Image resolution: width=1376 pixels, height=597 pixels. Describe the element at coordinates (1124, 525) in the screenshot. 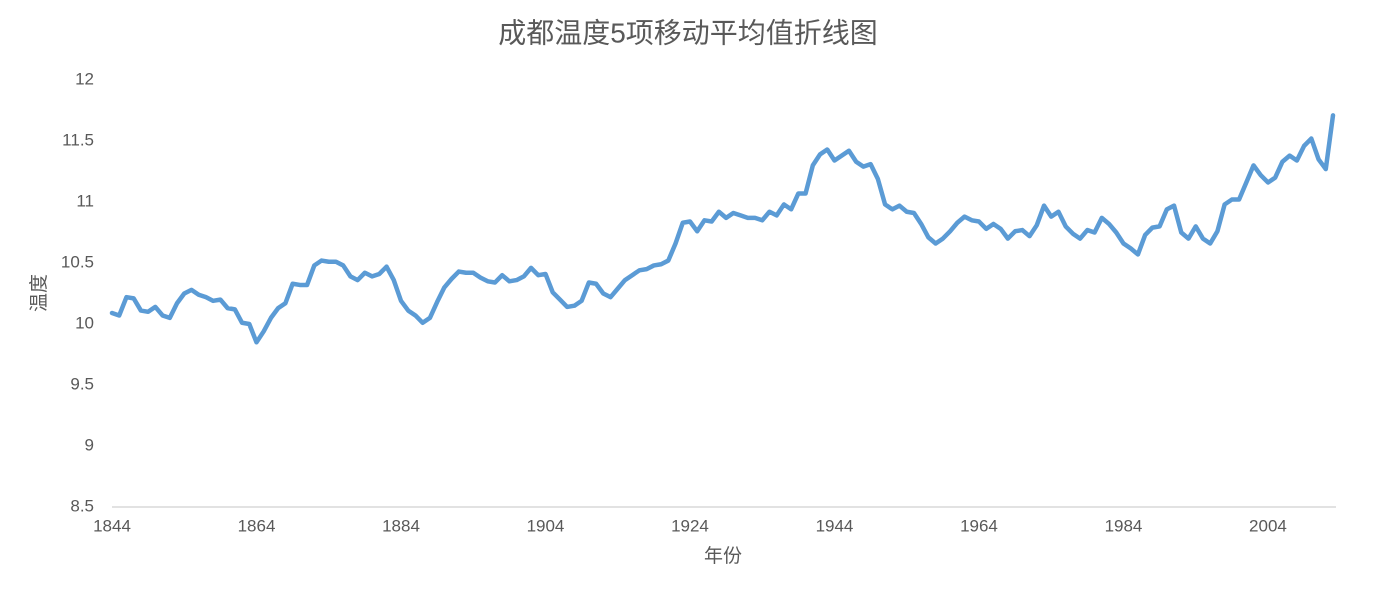

I see `x-tick-label: 1984` at that location.